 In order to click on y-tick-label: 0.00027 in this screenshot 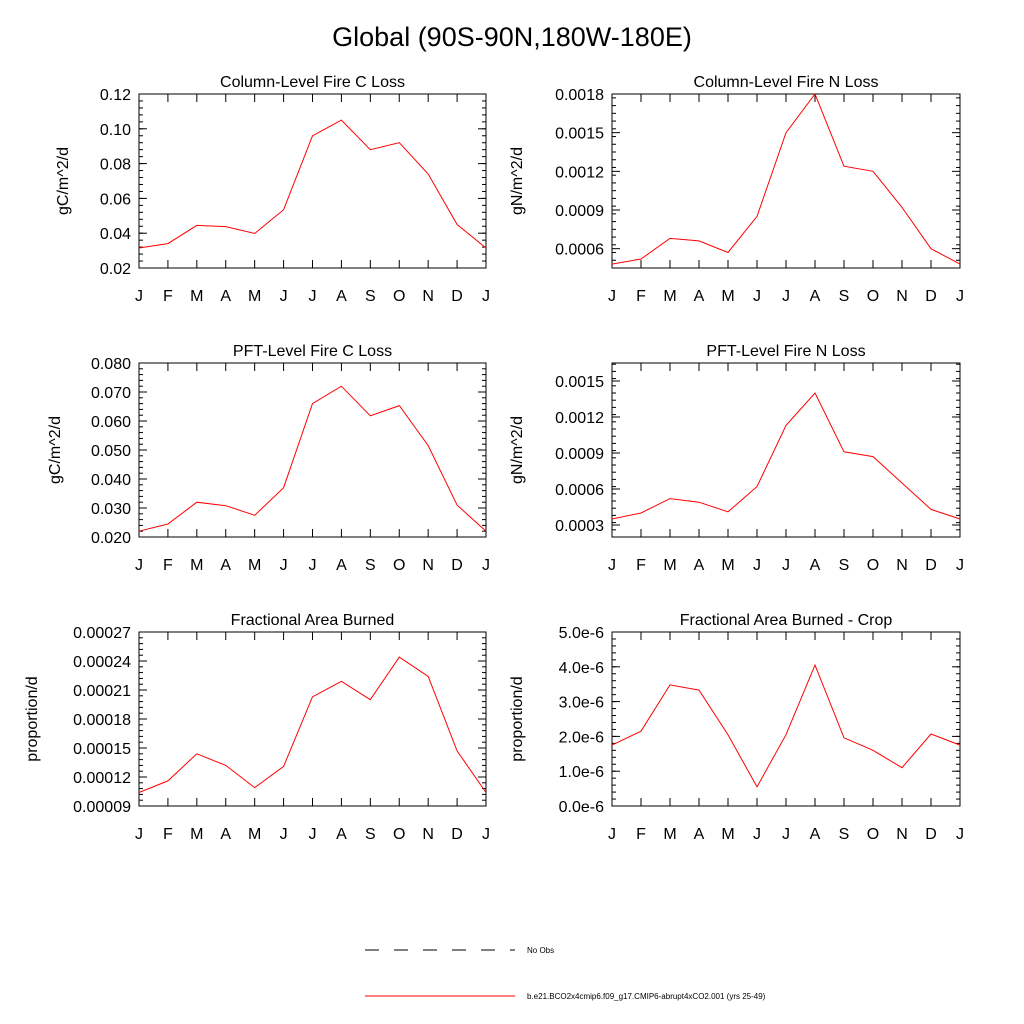, I will do `click(102, 633)`.